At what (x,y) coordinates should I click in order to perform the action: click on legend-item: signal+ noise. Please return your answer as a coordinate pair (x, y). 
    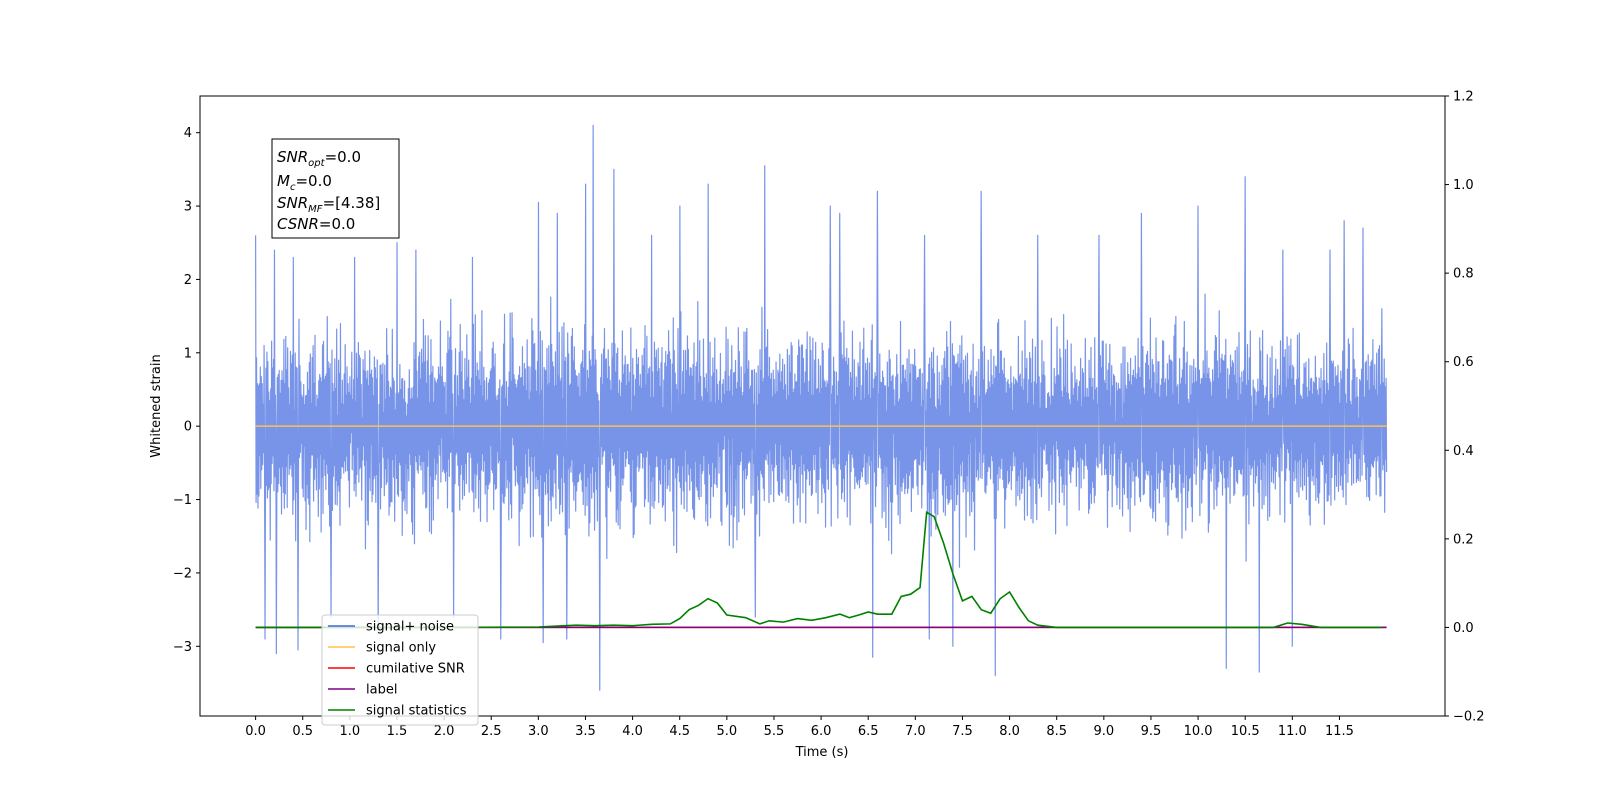
    Looking at the image, I should click on (391, 627).